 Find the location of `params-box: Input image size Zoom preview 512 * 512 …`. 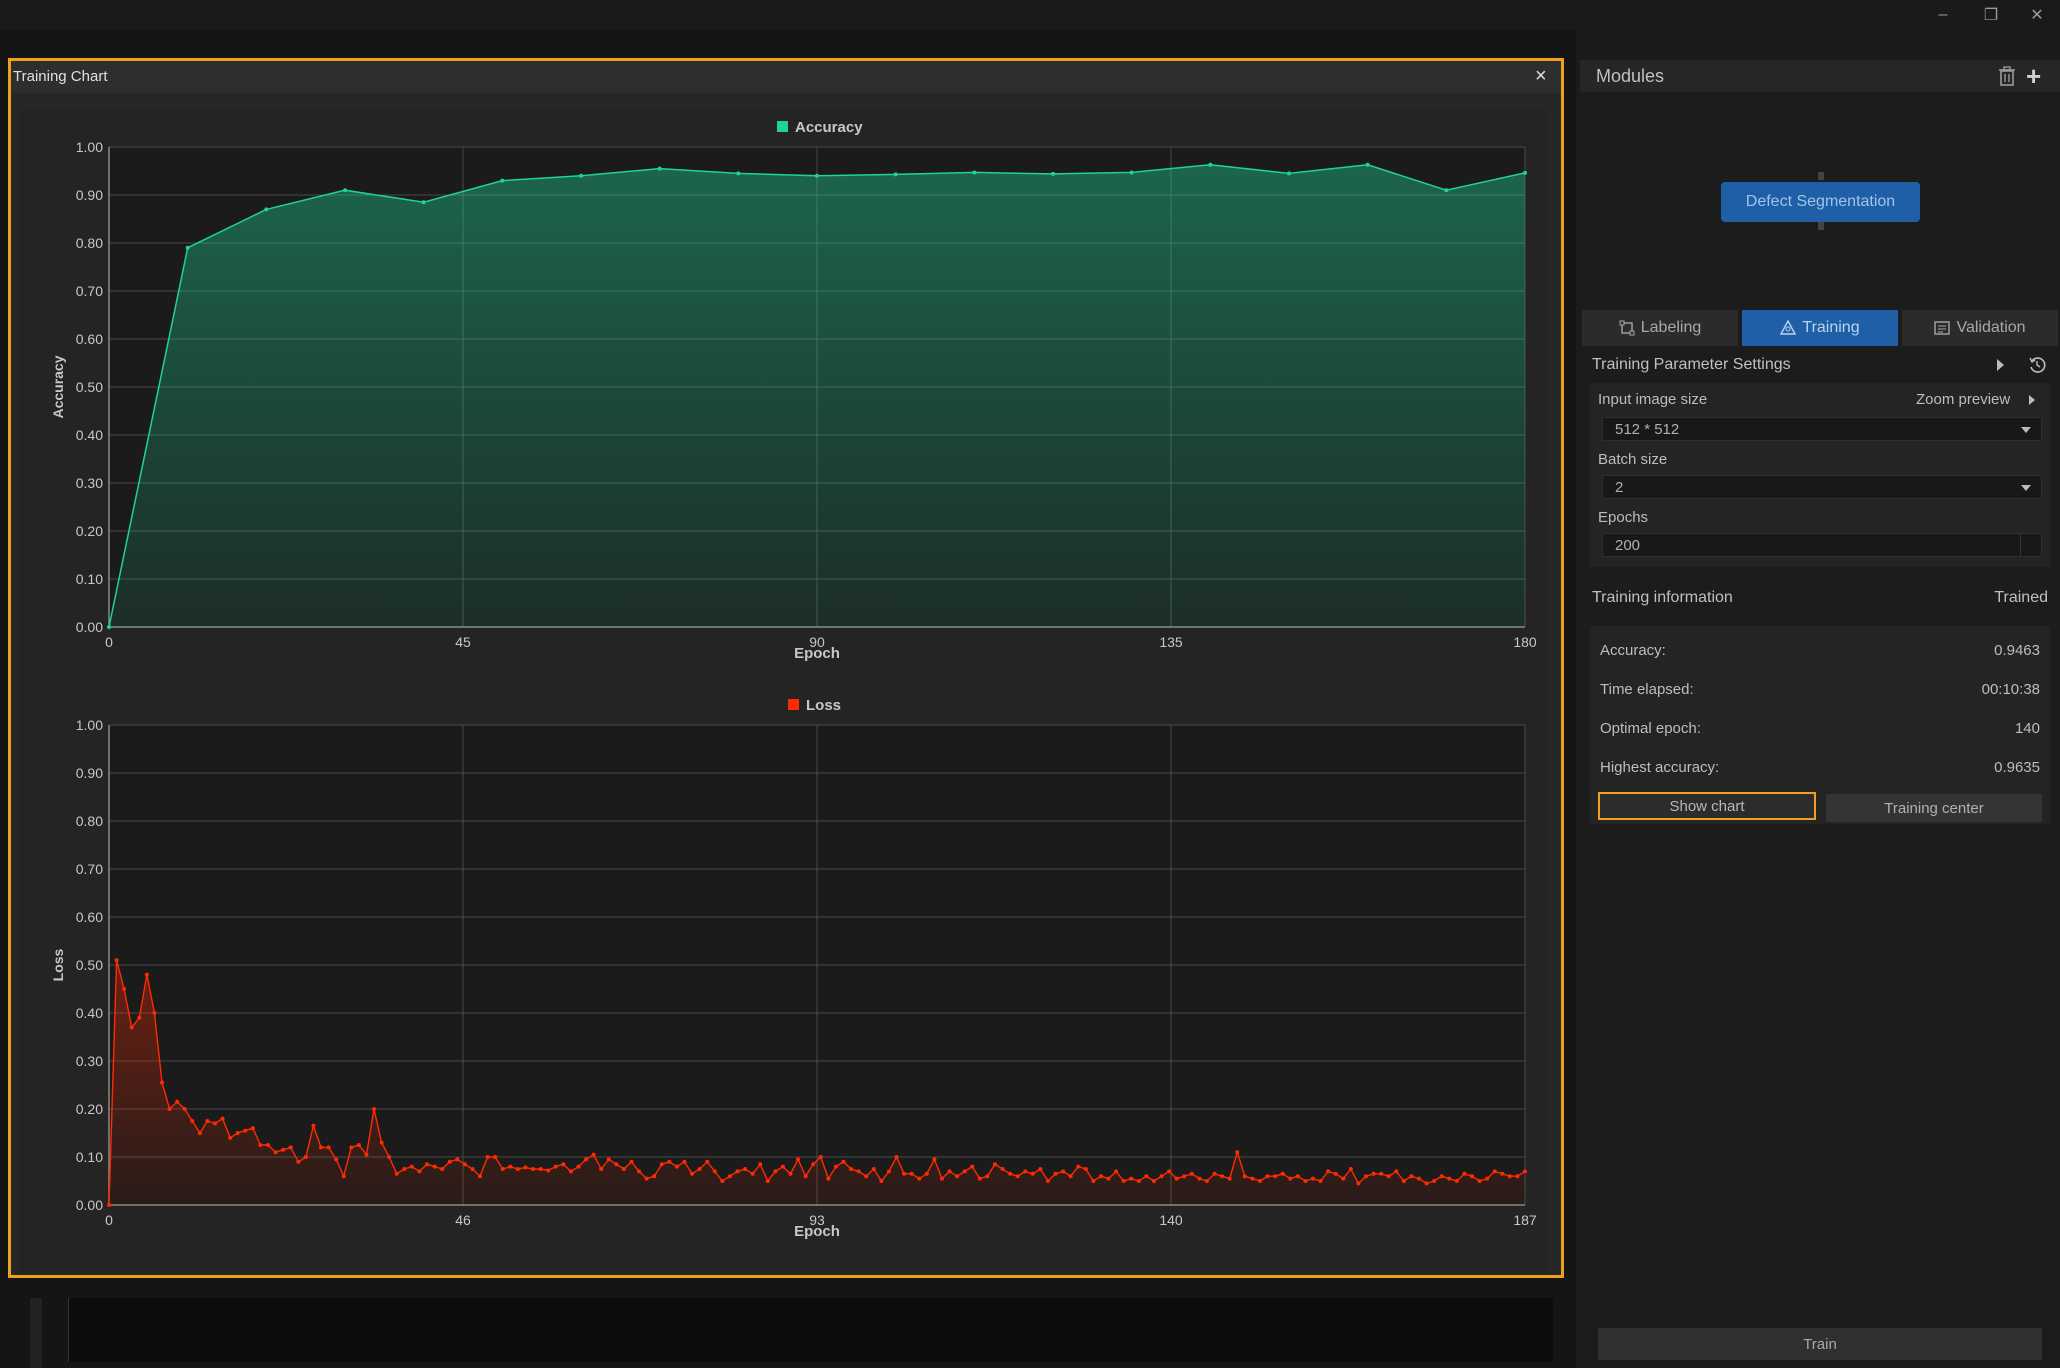

params-box: Input image size Zoom preview 512 * 512 … is located at coordinates (1820, 475).